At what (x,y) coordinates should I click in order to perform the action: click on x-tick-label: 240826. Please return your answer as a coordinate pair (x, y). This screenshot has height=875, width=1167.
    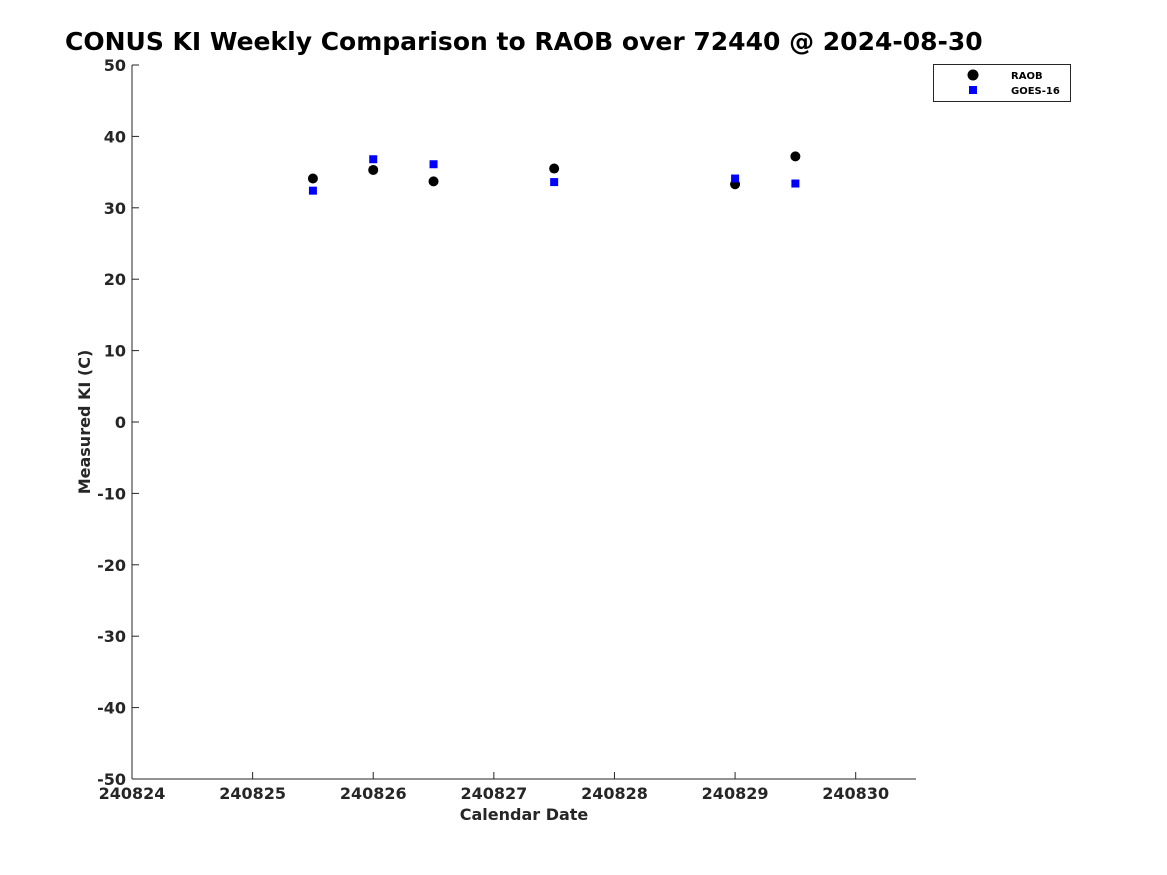
    Looking at the image, I should click on (373, 793).